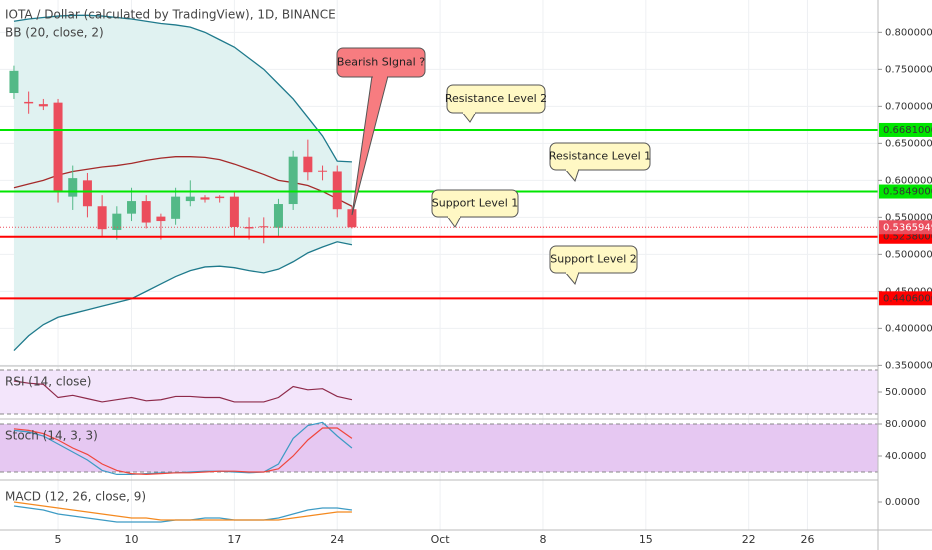 Image resolution: width=932 pixels, height=550 pixels. What do you see at coordinates (441, 539) in the screenshot?
I see `x-tick-label: Oct` at bounding box center [441, 539].